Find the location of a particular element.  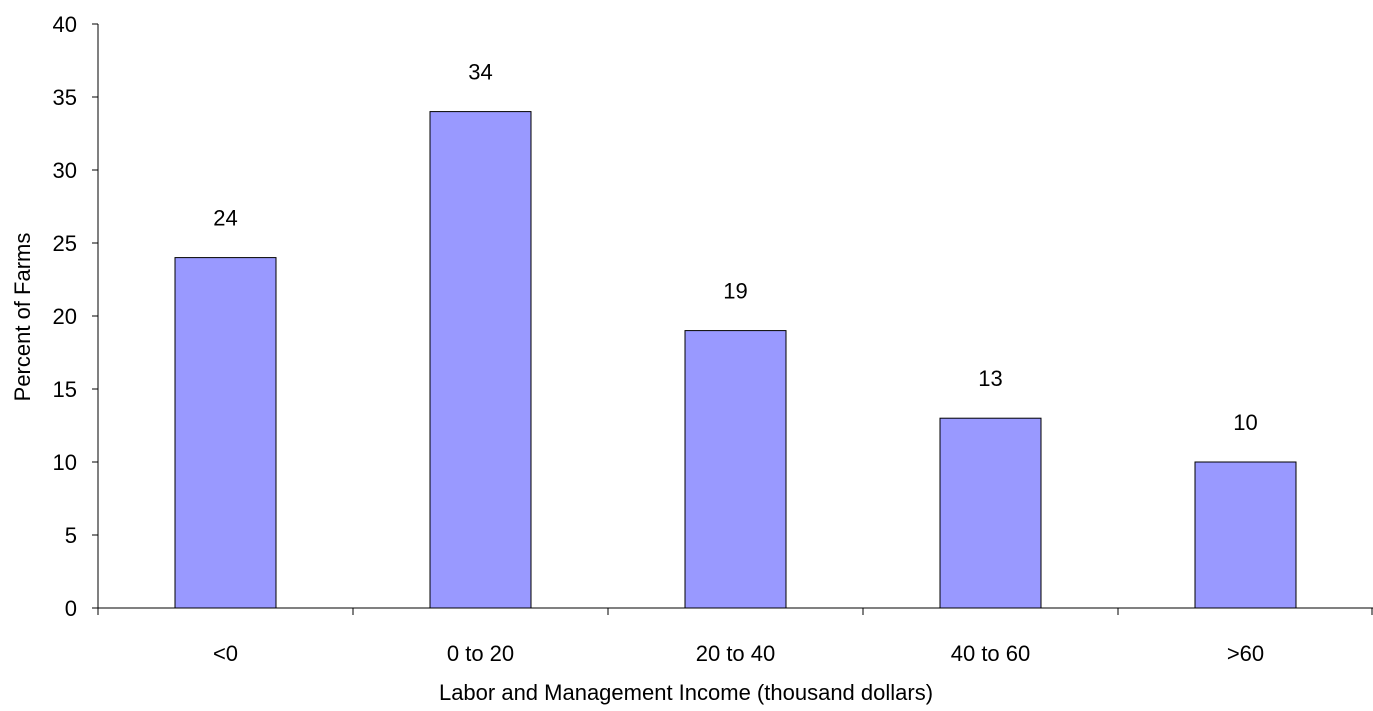

y-axis-title: Percent of Farms is located at coordinates (22, 317).